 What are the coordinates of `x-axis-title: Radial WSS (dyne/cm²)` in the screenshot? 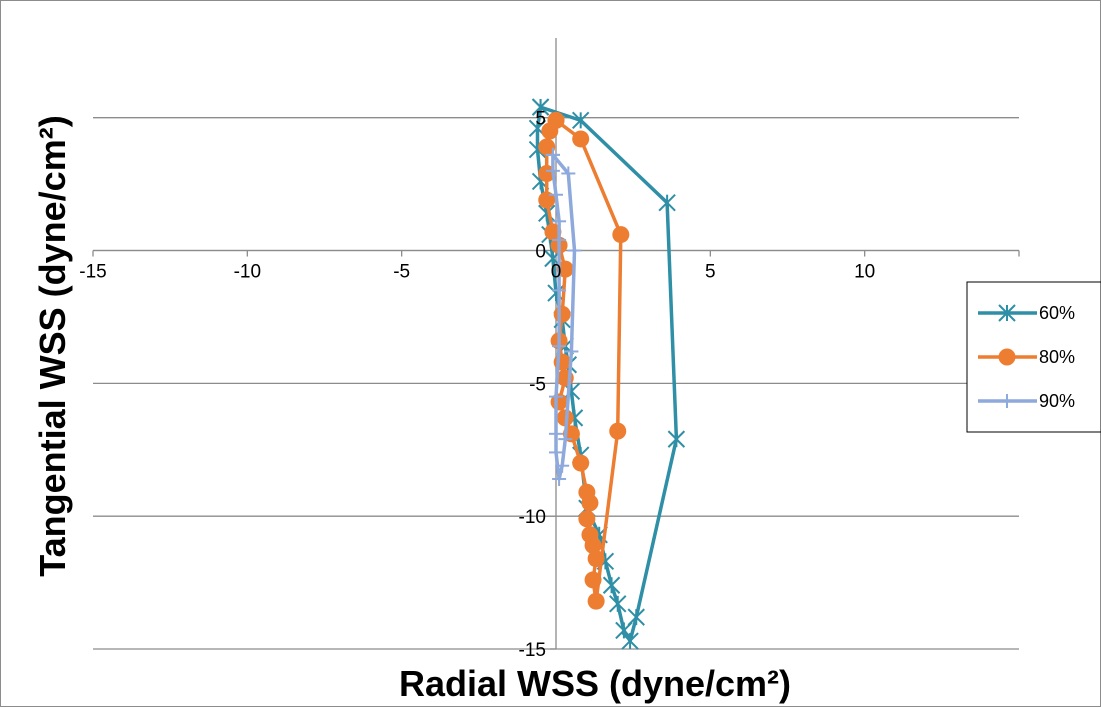 It's located at (595, 683).